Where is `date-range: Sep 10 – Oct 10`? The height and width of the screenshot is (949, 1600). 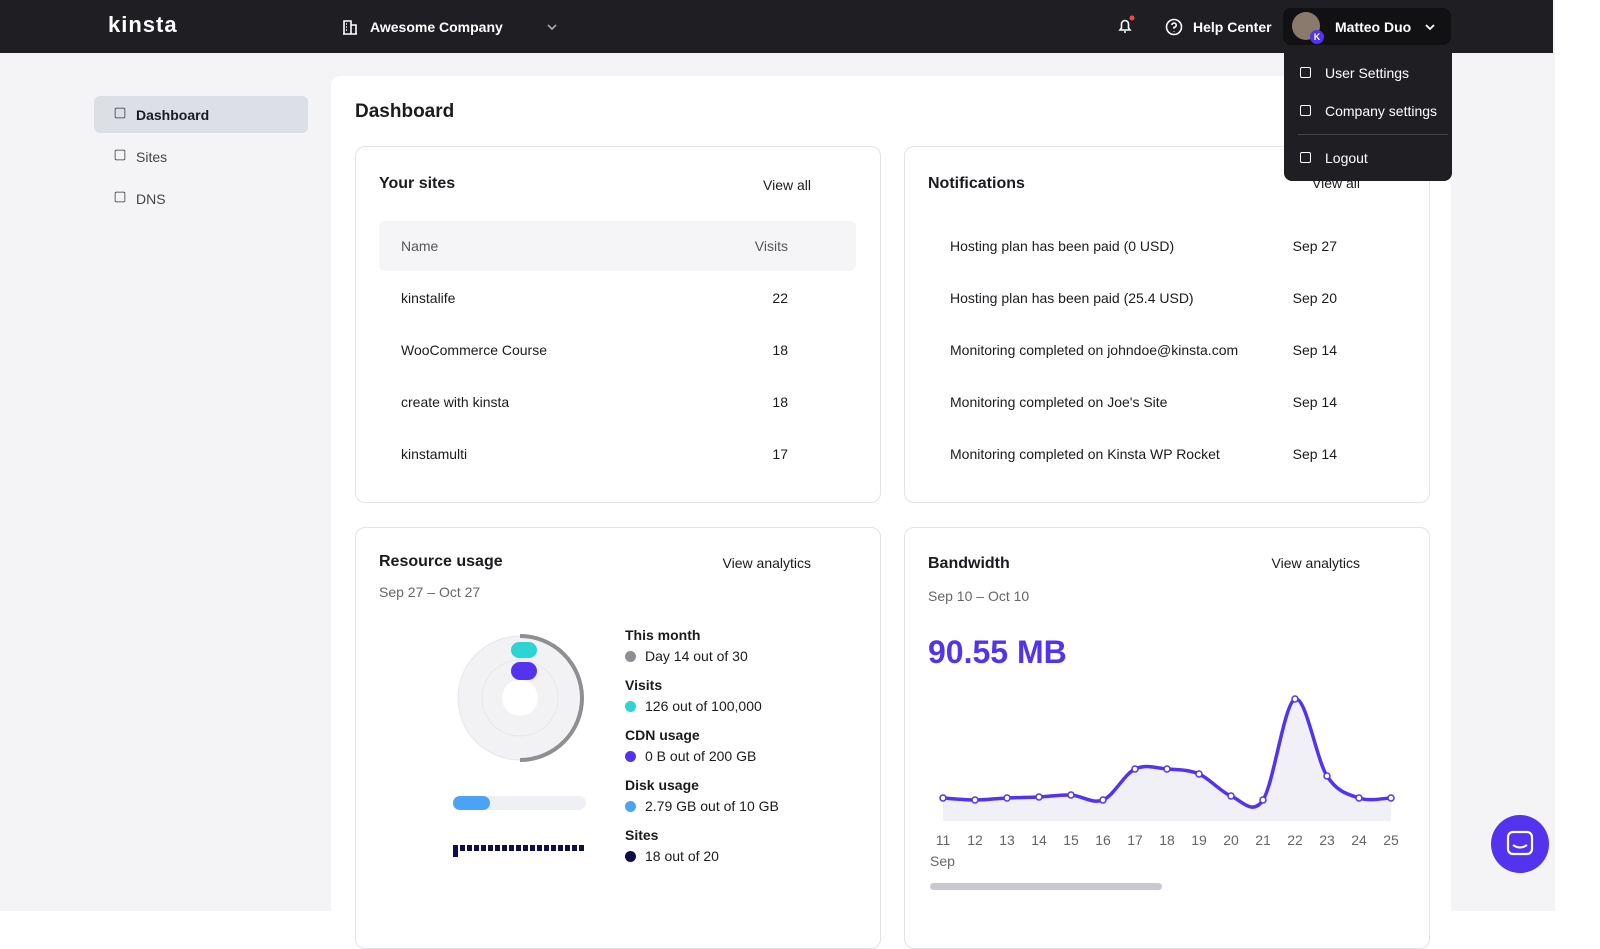 date-range: Sep 10 – Oct 10 is located at coordinates (979, 596).